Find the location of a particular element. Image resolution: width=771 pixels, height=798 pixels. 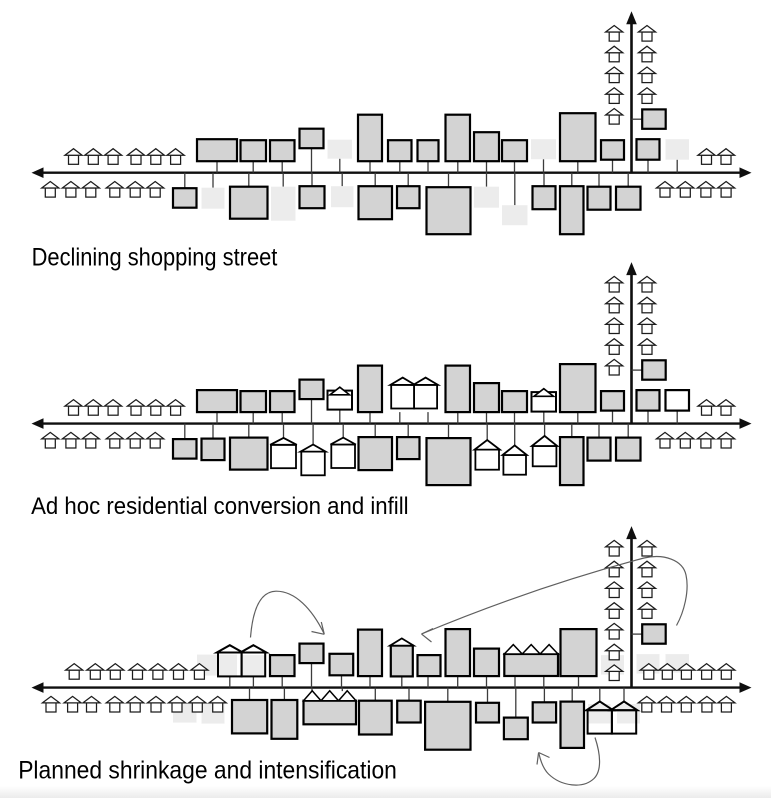

svg-text:Ad hoc residential conversion: Ad hoc residential conversion and infill is located at coordinates (220, 506).